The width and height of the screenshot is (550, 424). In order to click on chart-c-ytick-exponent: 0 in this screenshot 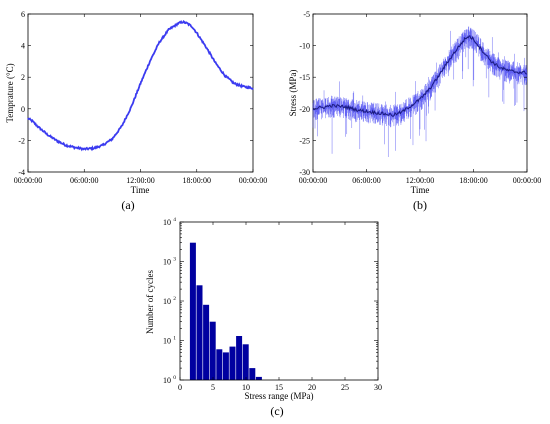, I will do `click(174, 378)`.